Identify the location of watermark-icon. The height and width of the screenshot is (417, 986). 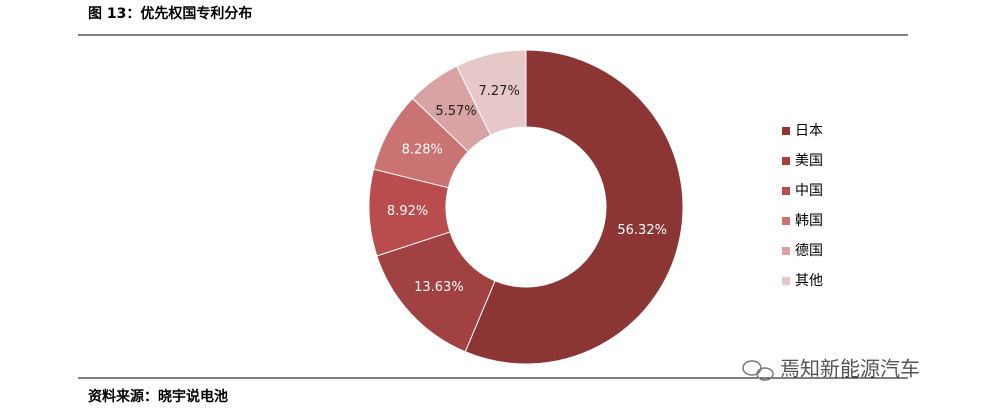
(758, 370).